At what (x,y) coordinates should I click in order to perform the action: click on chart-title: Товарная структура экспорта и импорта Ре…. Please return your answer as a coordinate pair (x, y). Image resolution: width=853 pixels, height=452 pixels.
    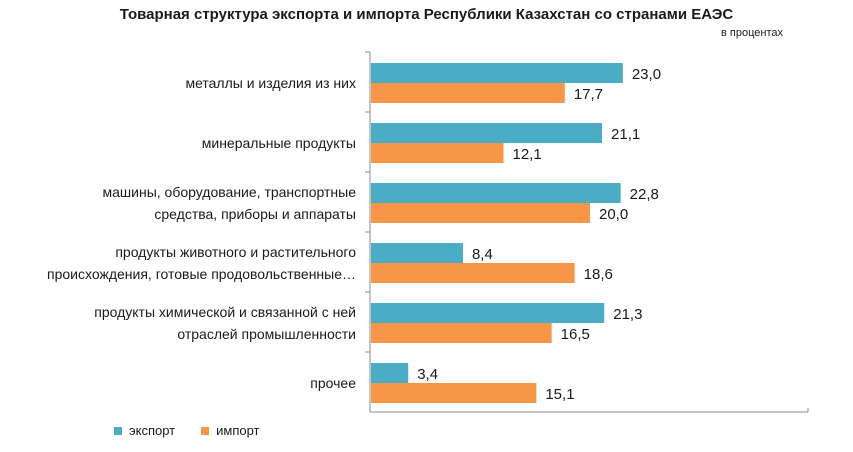
    Looking at the image, I should click on (426, 14).